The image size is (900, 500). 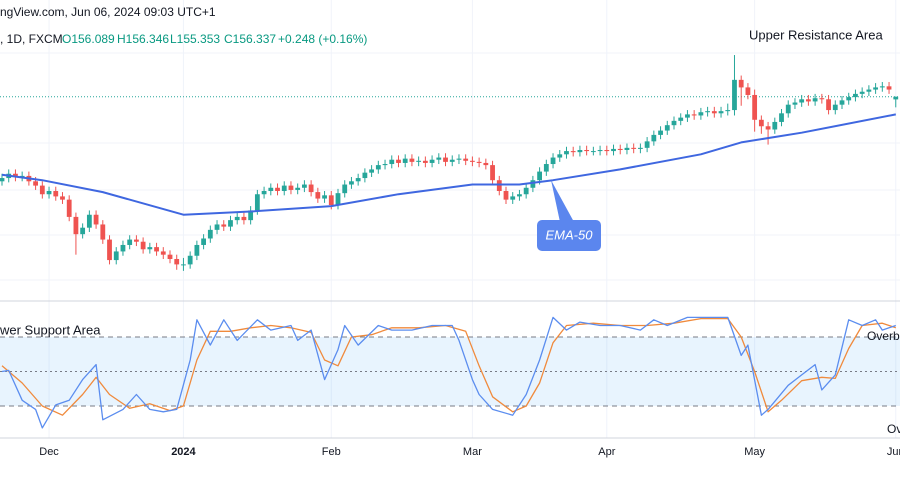 I want to click on header-low: L155.353, so click(x=195, y=39).